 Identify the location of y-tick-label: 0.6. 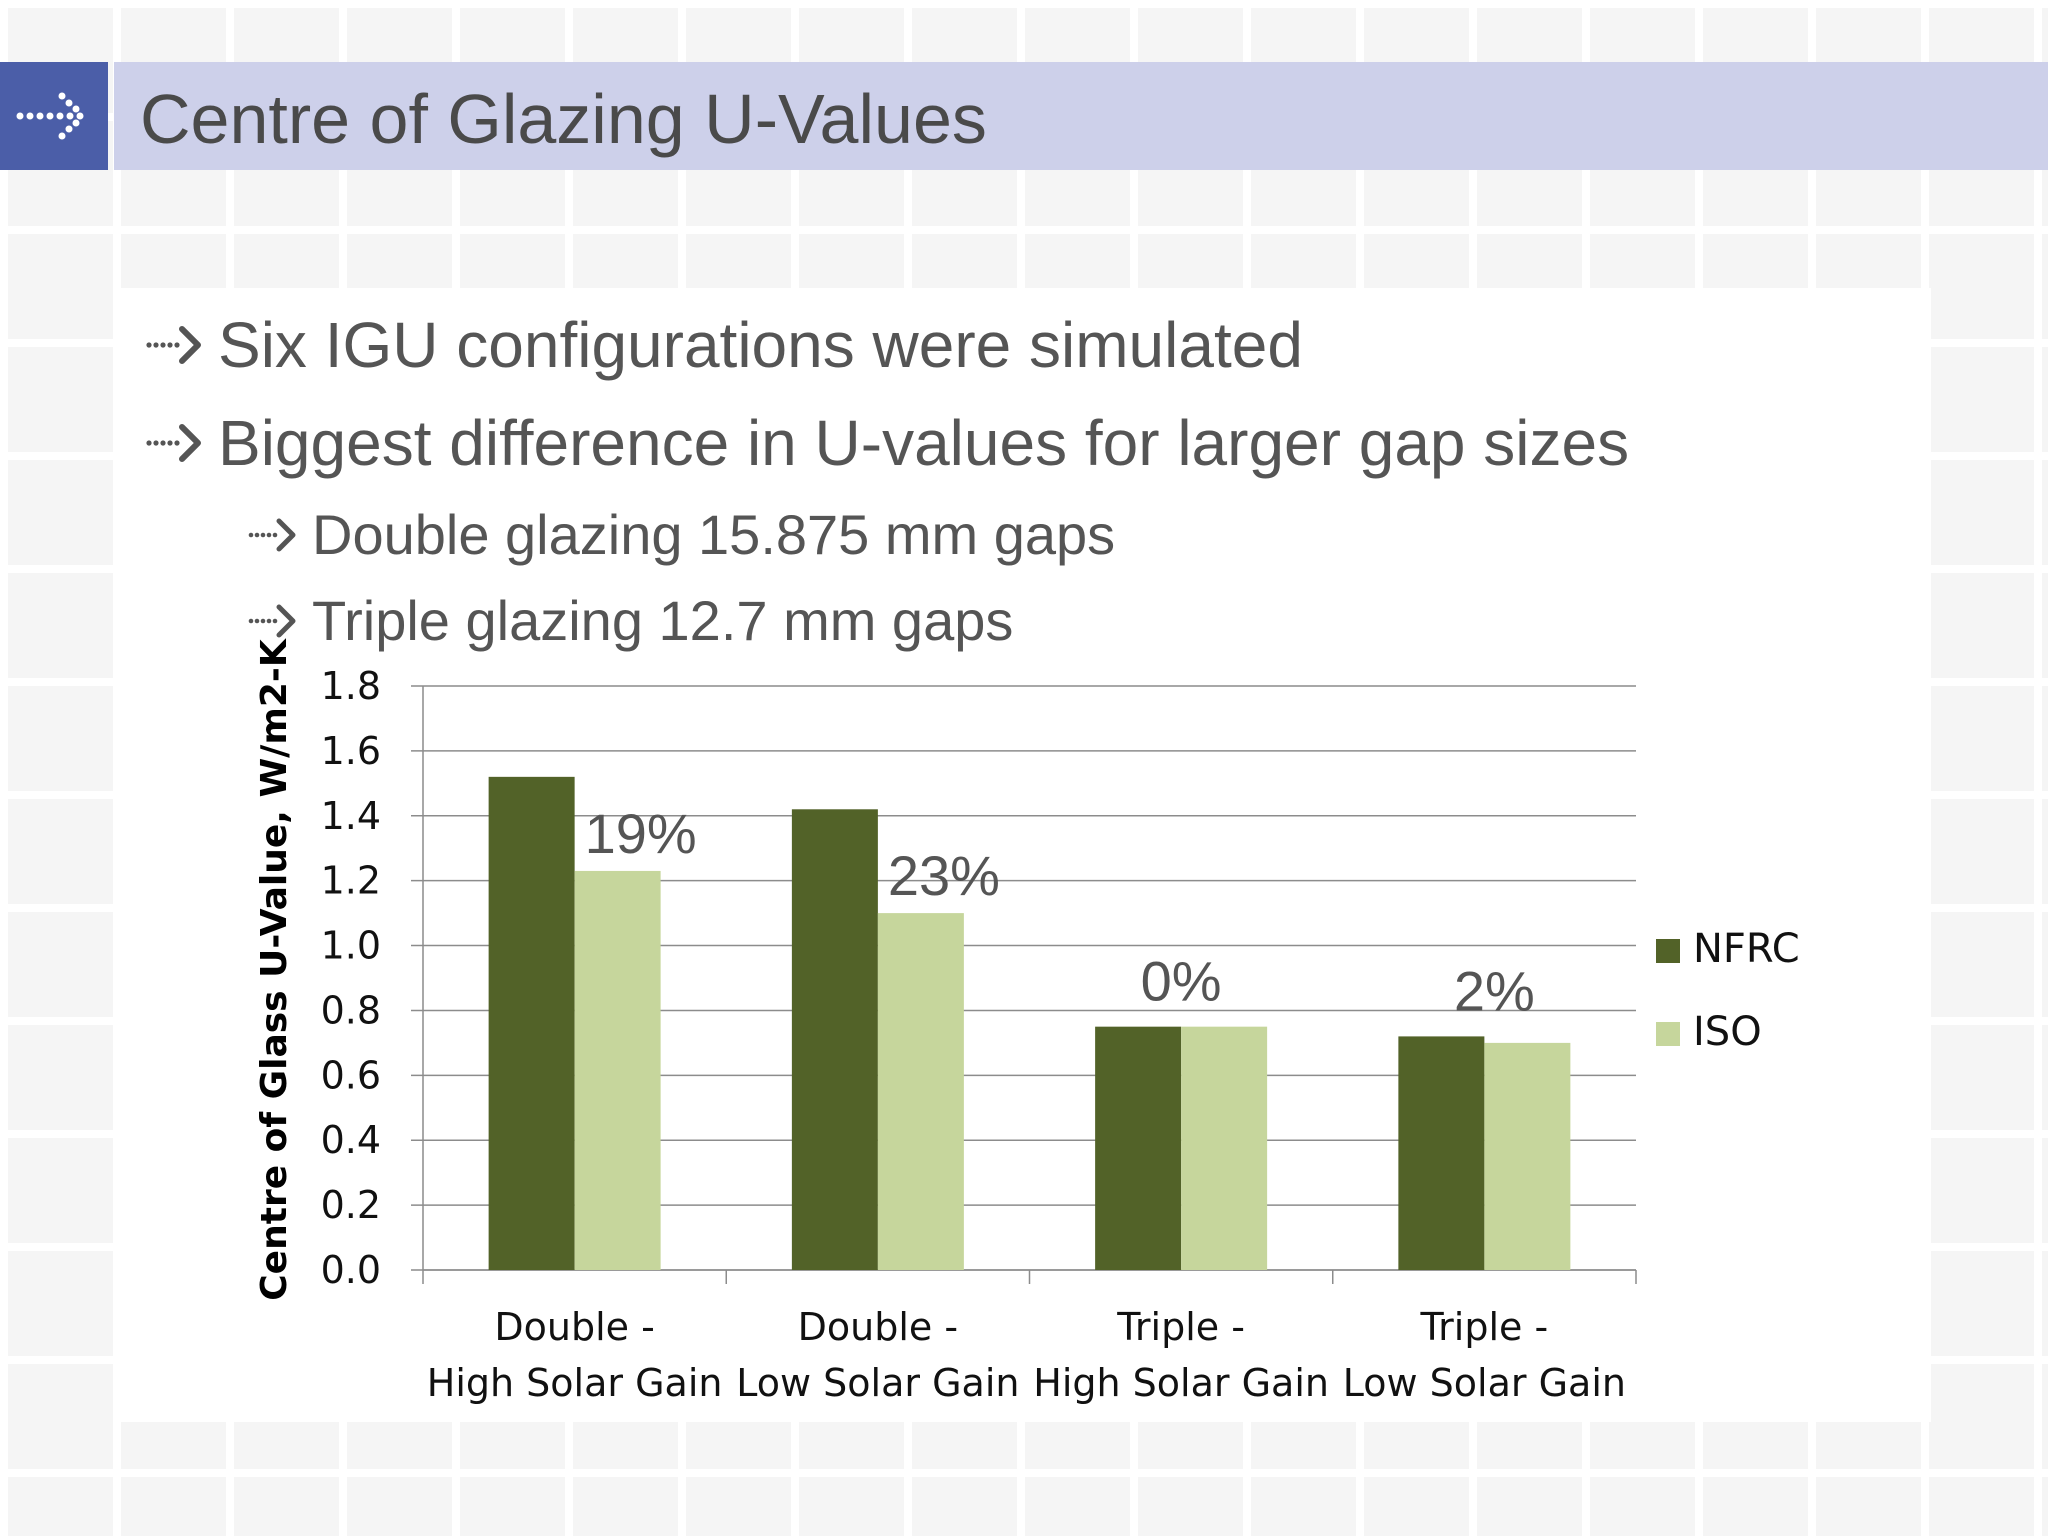
(351, 1075).